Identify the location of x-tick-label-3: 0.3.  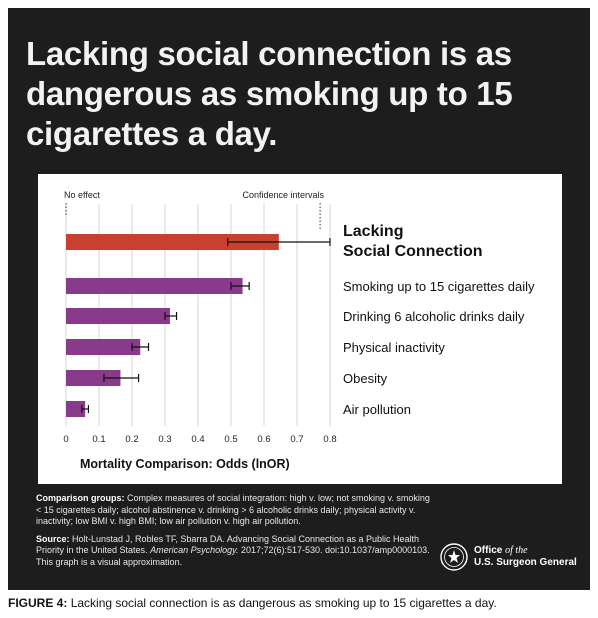
(164, 439).